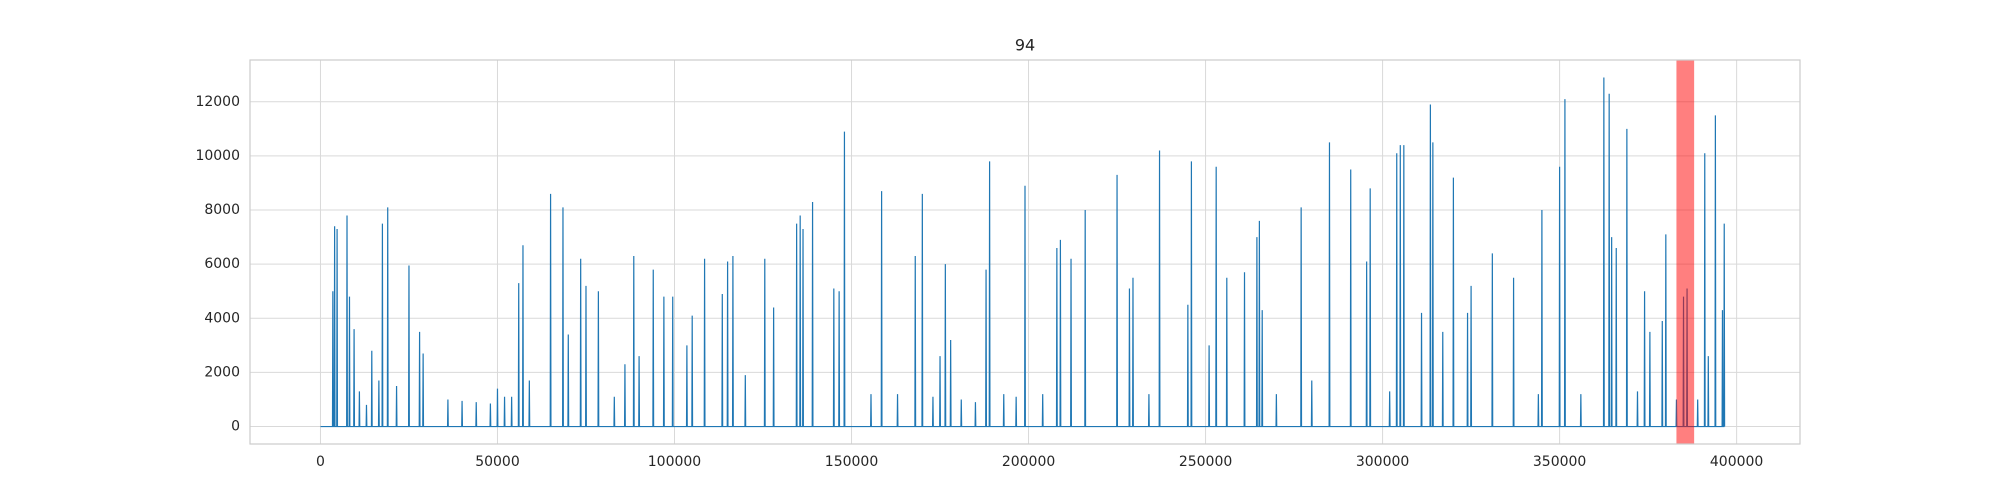 The image size is (2000, 500). What do you see at coordinates (235, 427) in the screenshot?
I see `y-tick-label: 0` at bounding box center [235, 427].